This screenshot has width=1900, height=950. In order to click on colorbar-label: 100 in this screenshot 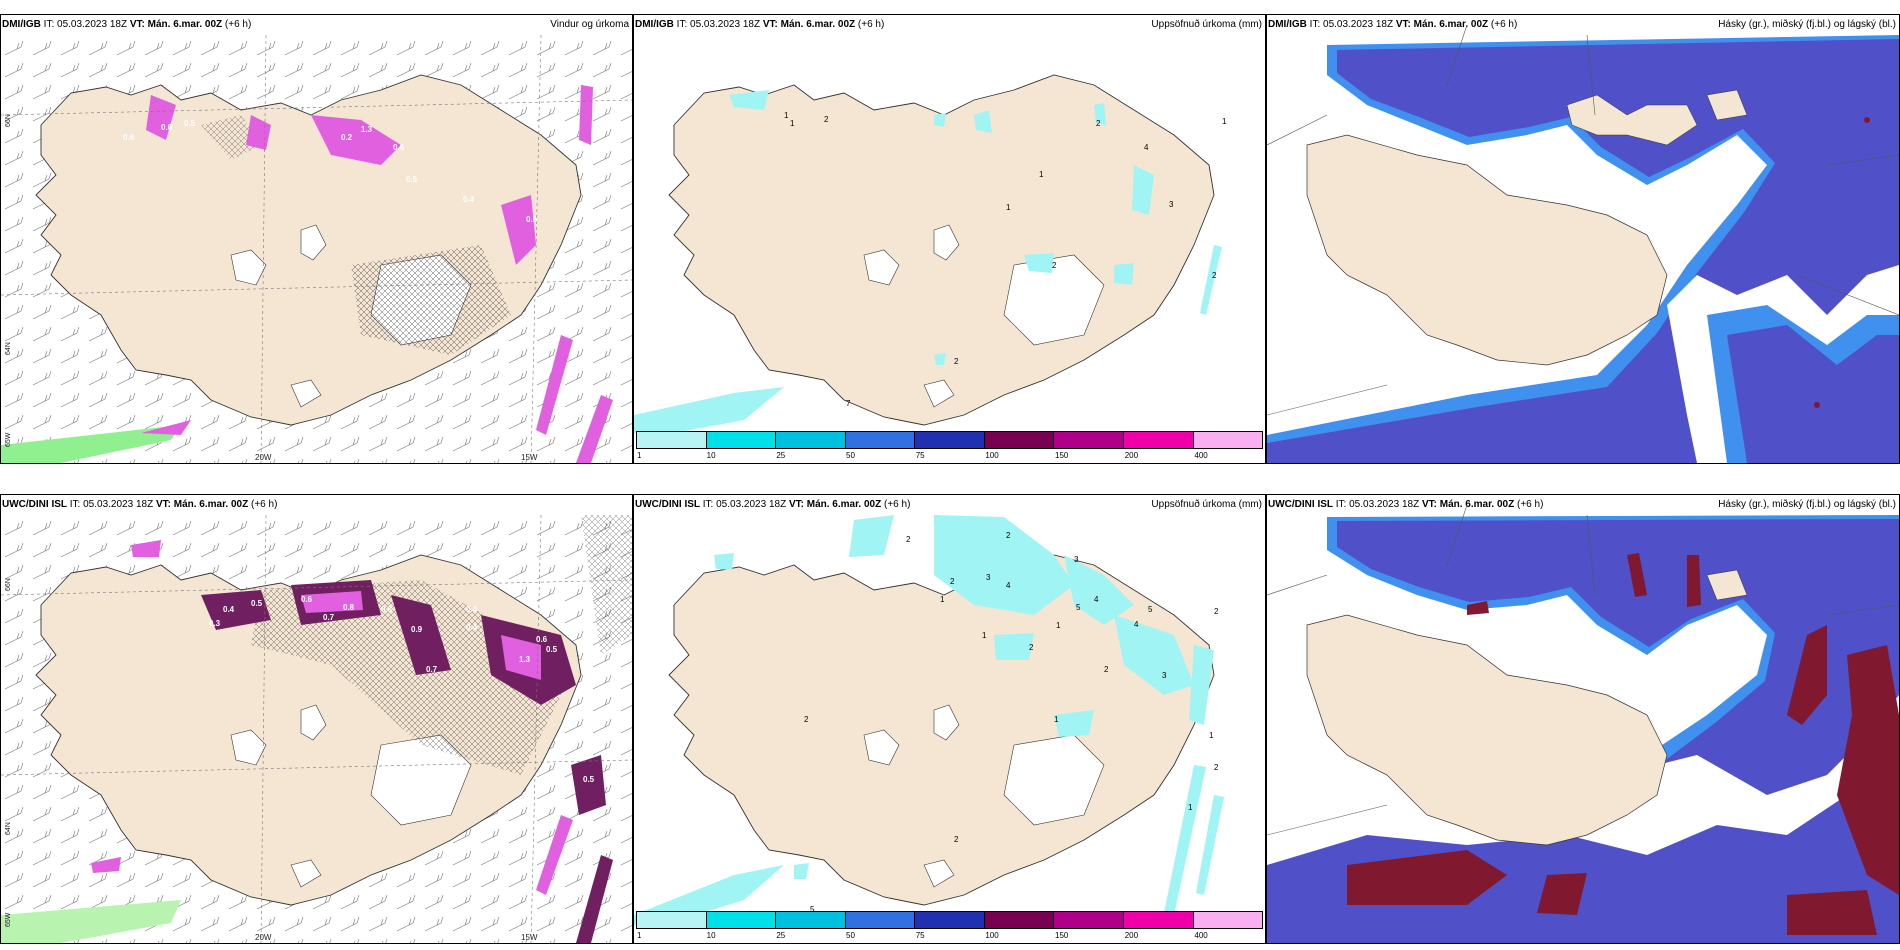, I will do `click(992, 455)`.